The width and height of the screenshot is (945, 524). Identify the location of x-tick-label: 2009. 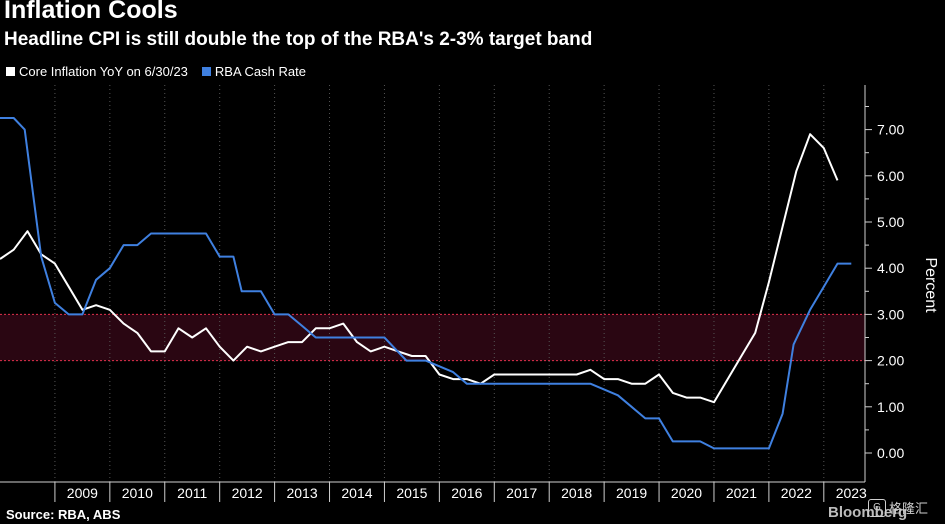
(82, 493).